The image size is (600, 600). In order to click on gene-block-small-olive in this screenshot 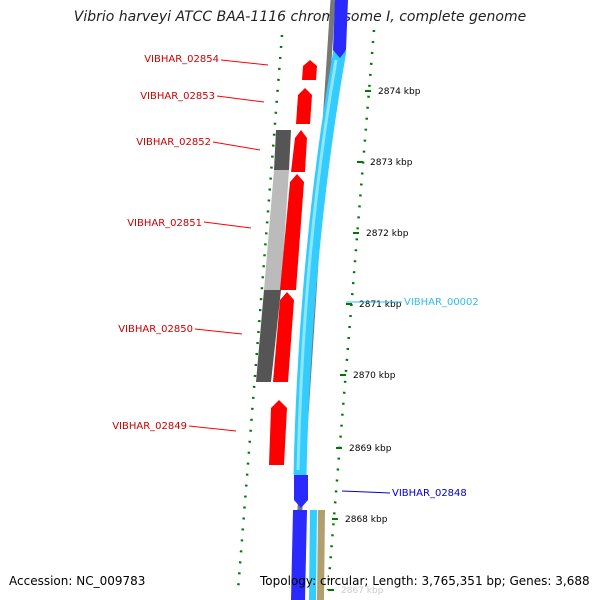, I will do `click(321, 555)`.